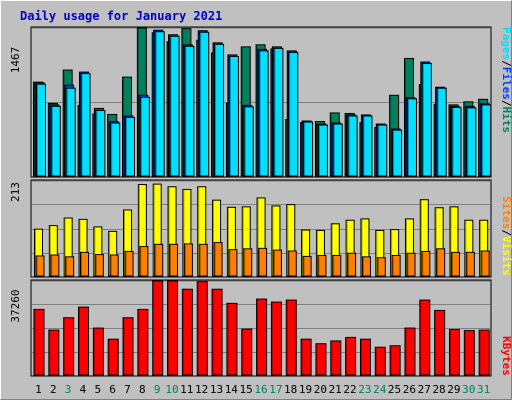  What do you see at coordinates (349, 389) in the screenshot?
I see `x-tick-label: 22` at bounding box center [349, 389].